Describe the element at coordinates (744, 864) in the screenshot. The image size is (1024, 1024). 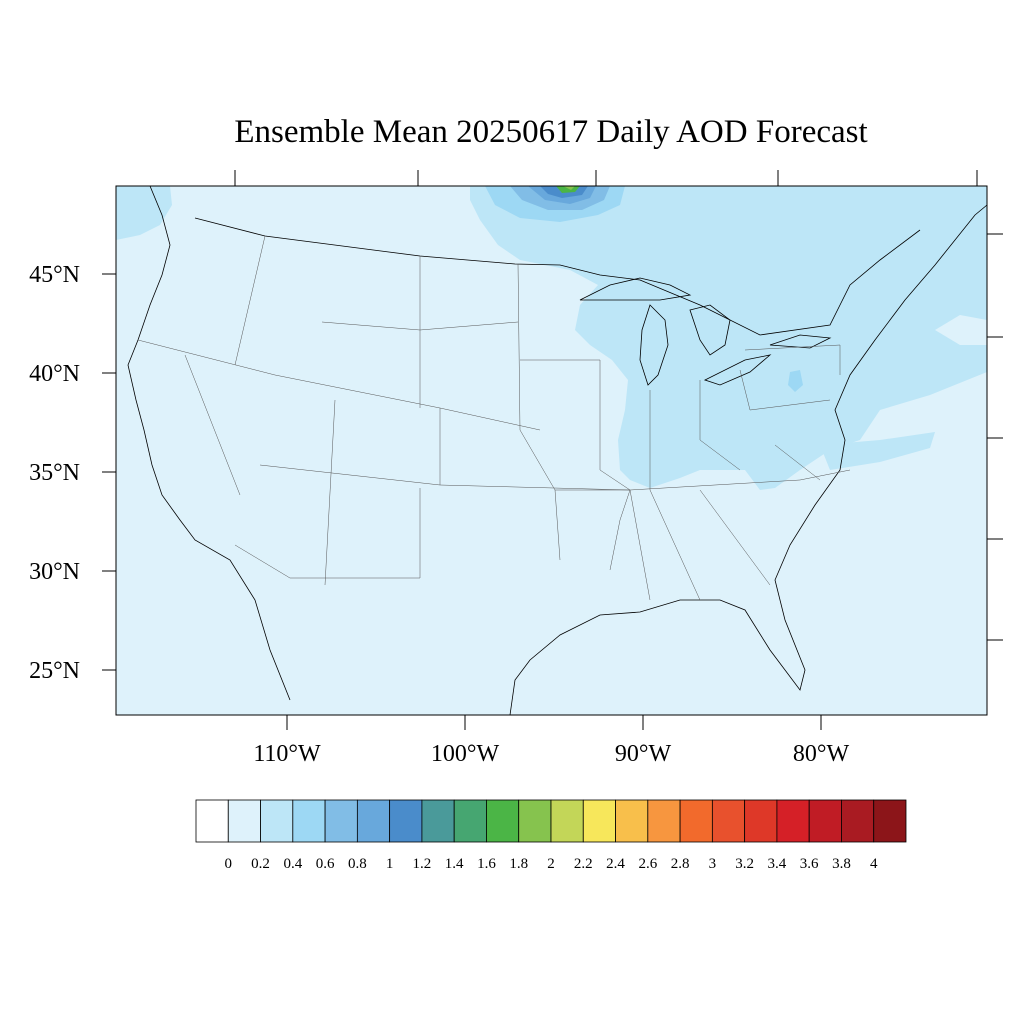
I see `colorbar-tick-label: 3.2` at that location.